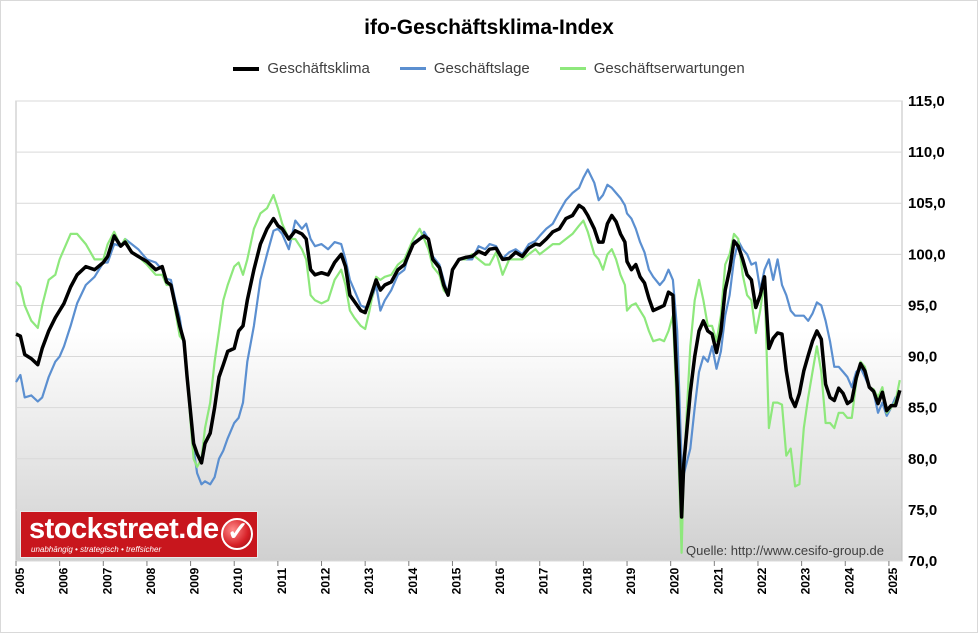 The width and height of the screenshot is (978, 633). What do you see at coordinates (64, 580) in the screenshot?
I see `x-tick-label: 2006` at bounding box center [64, 580].